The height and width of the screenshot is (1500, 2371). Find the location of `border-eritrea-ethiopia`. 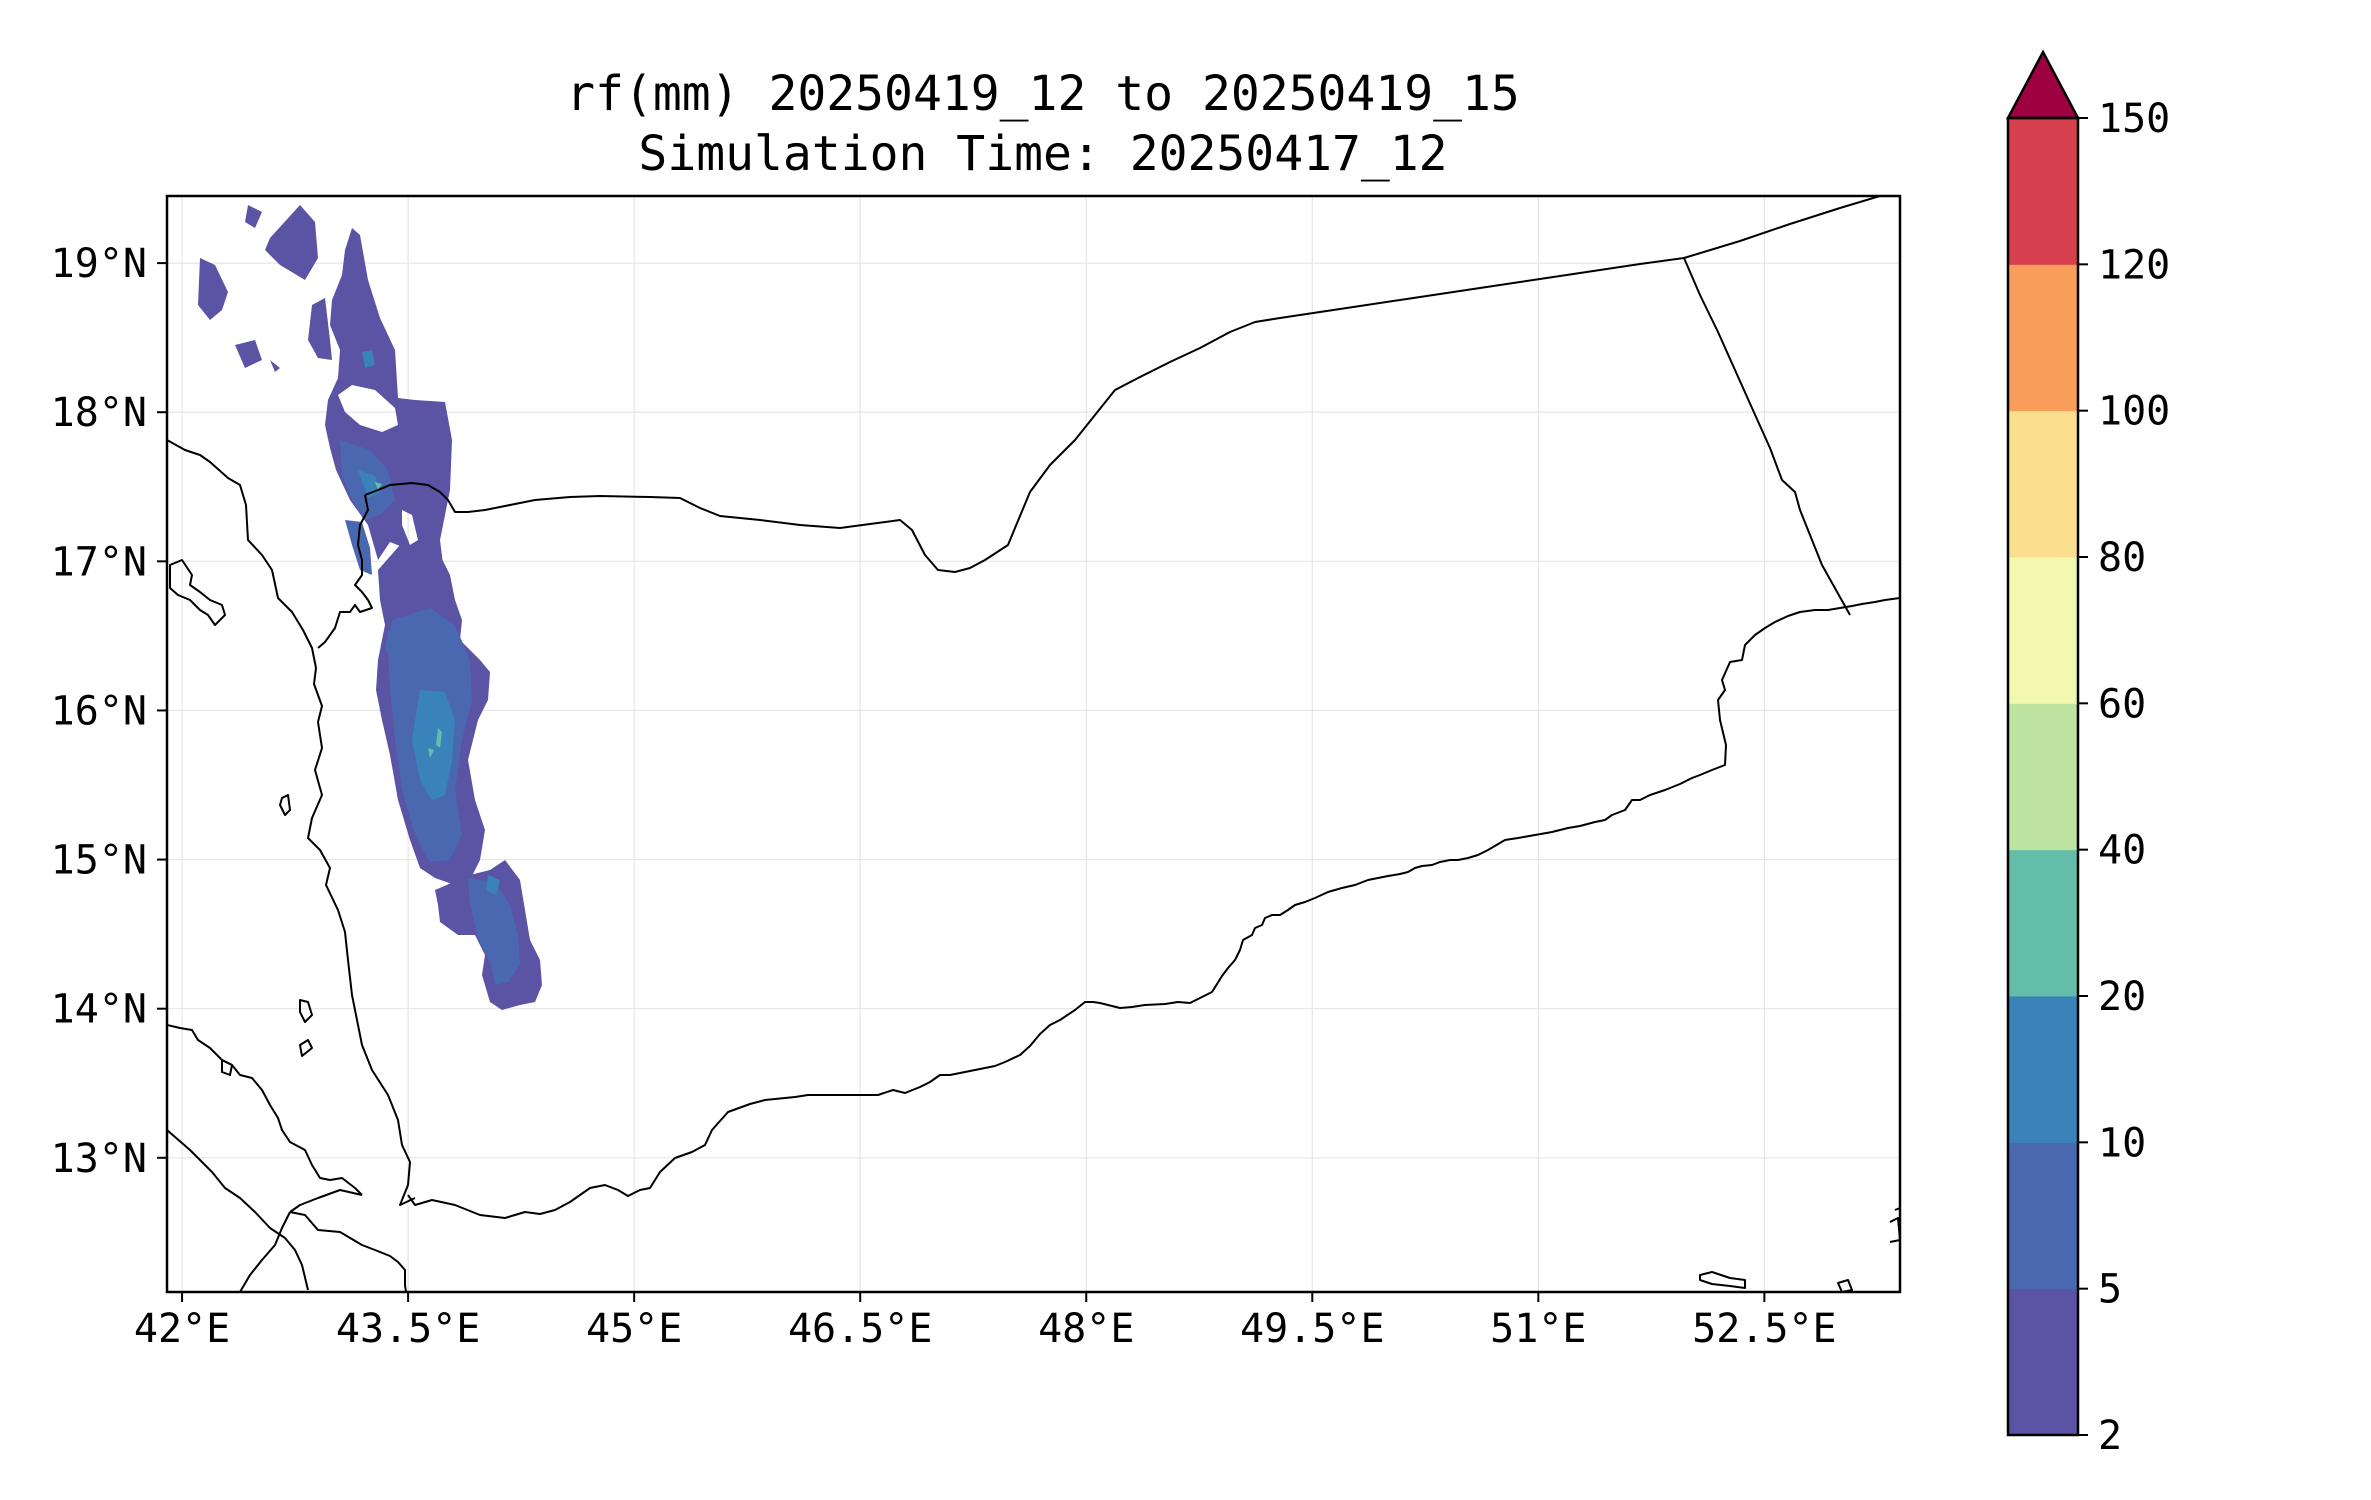

border-eritrea-ethiopia is located at coordinates (238, 1210).